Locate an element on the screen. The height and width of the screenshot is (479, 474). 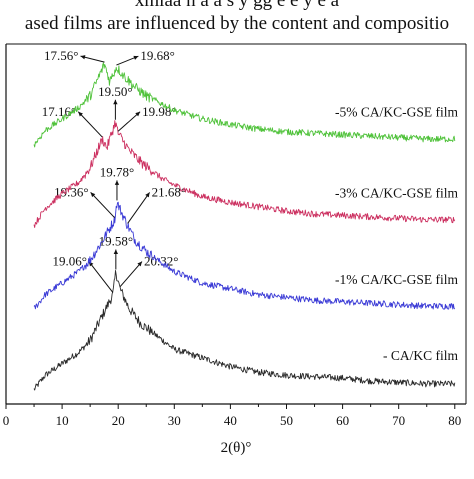
peak-label: 19.06° is located at coordinates (69, 261).